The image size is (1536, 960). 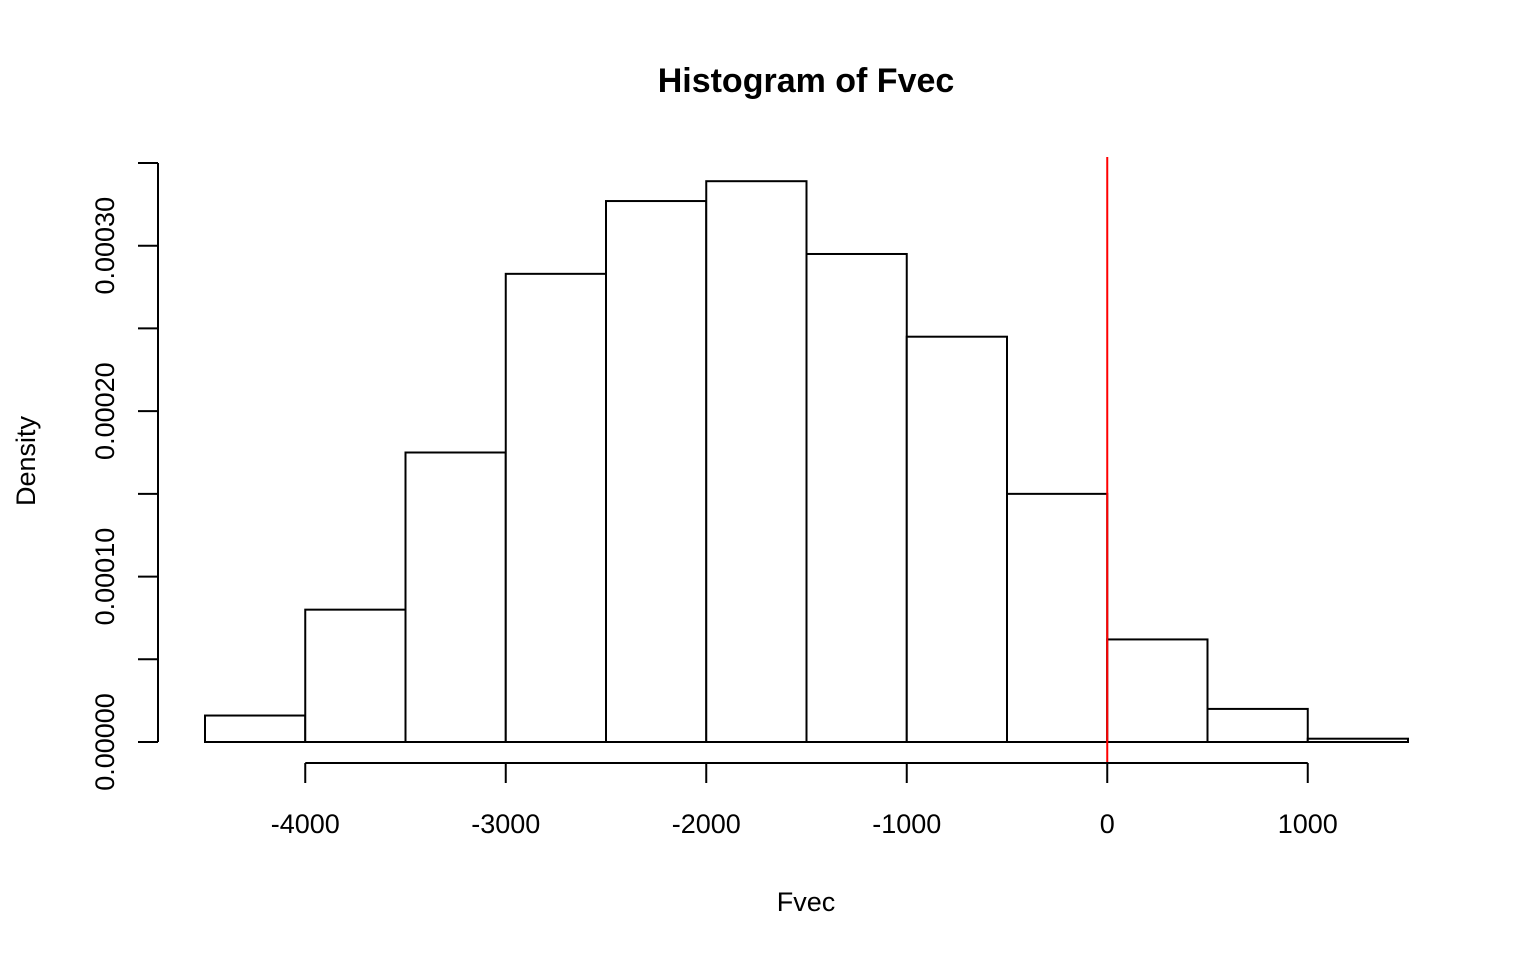 What do you see at coordinates (505, 824) in the screenshot?
I see `x-tick-label: -3000` at bounding box center [505, 824].